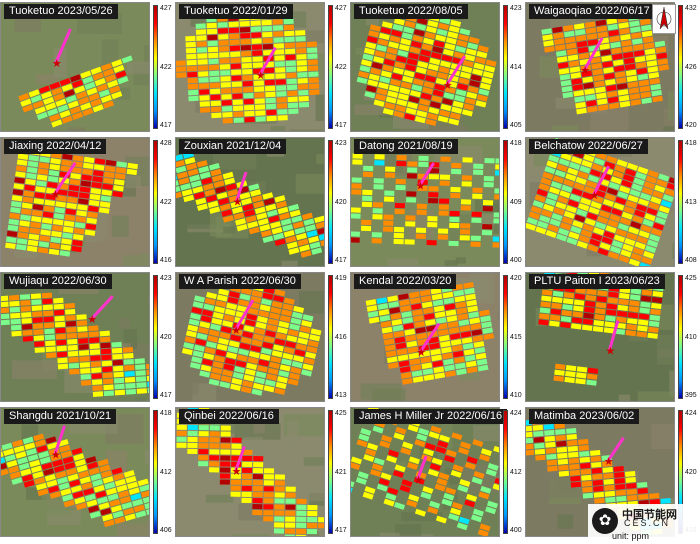 Image resolution: width=700 pixels, height=544 pixels. Describe the element at coordinates (691, 202) in the screenshot. I see `colorbar-tick-label: 413` at that location.